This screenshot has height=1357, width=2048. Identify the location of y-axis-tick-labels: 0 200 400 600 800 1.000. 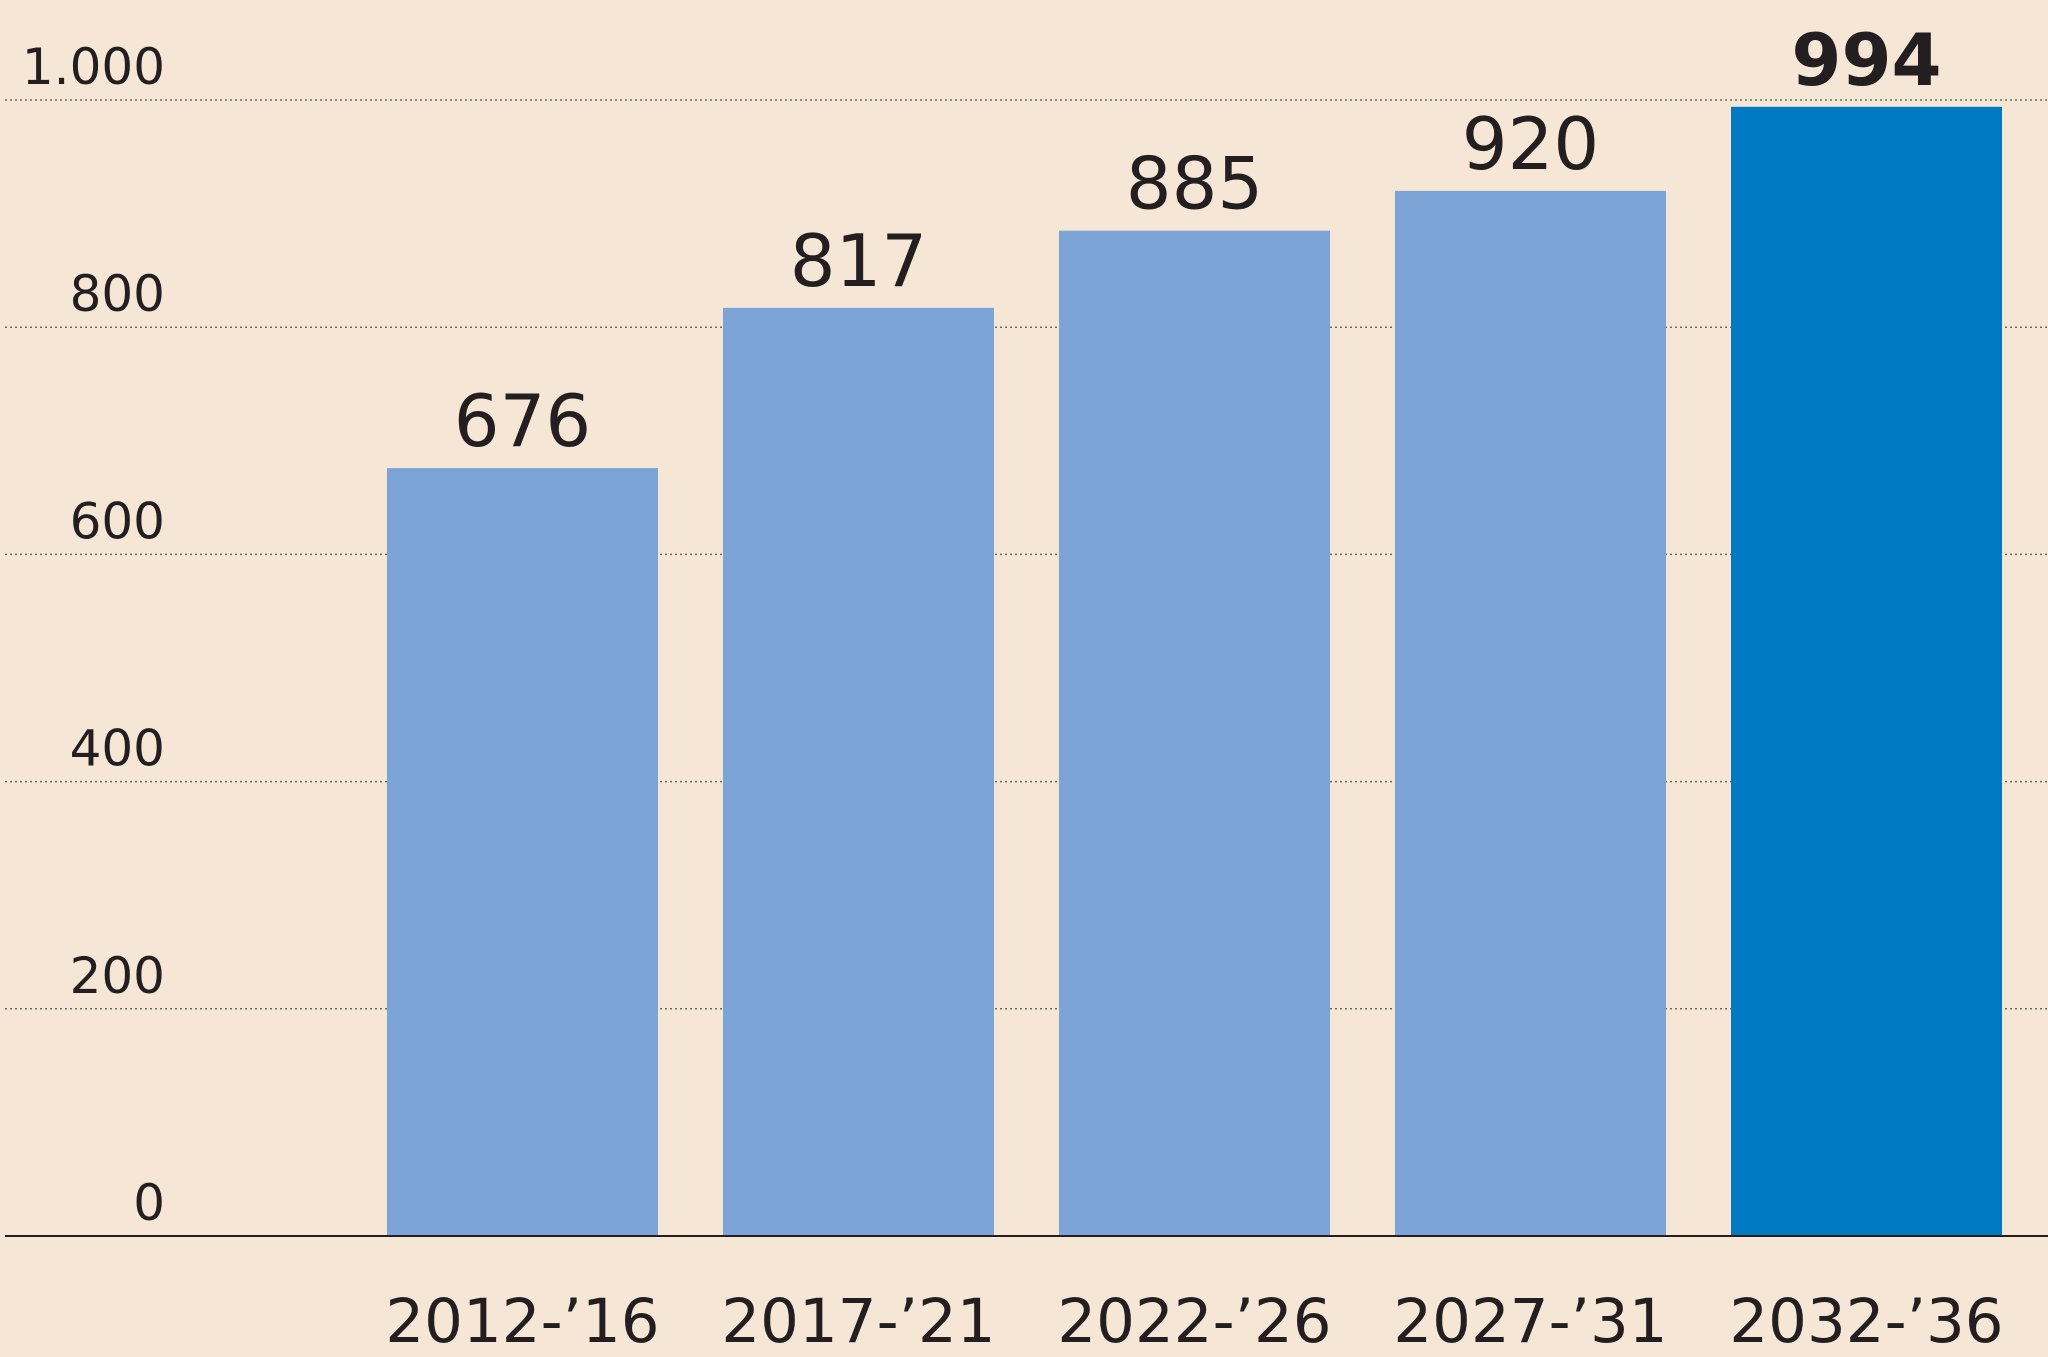
(93, 635).